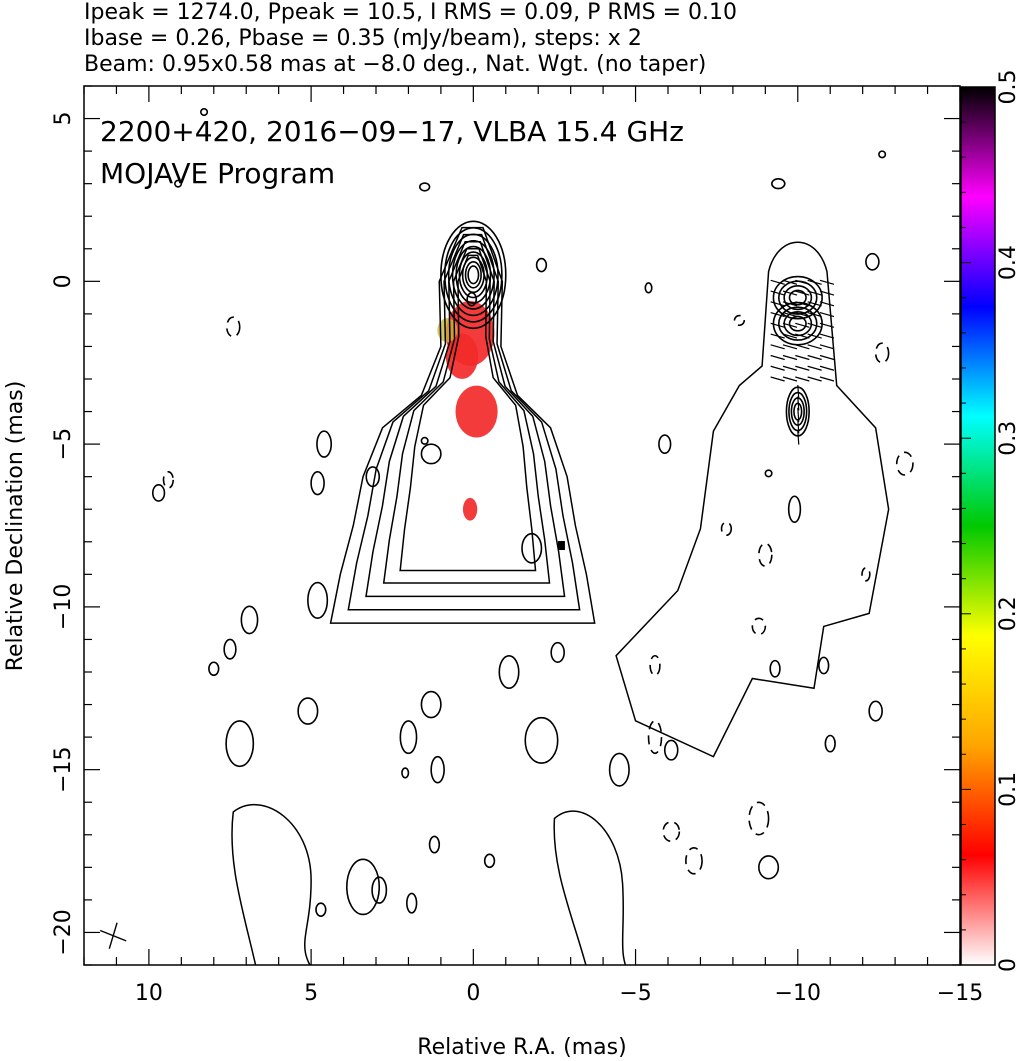 This screenshot has height=1061, width=1022. I want to click on x-tick-label: 5, so click(311, 993).